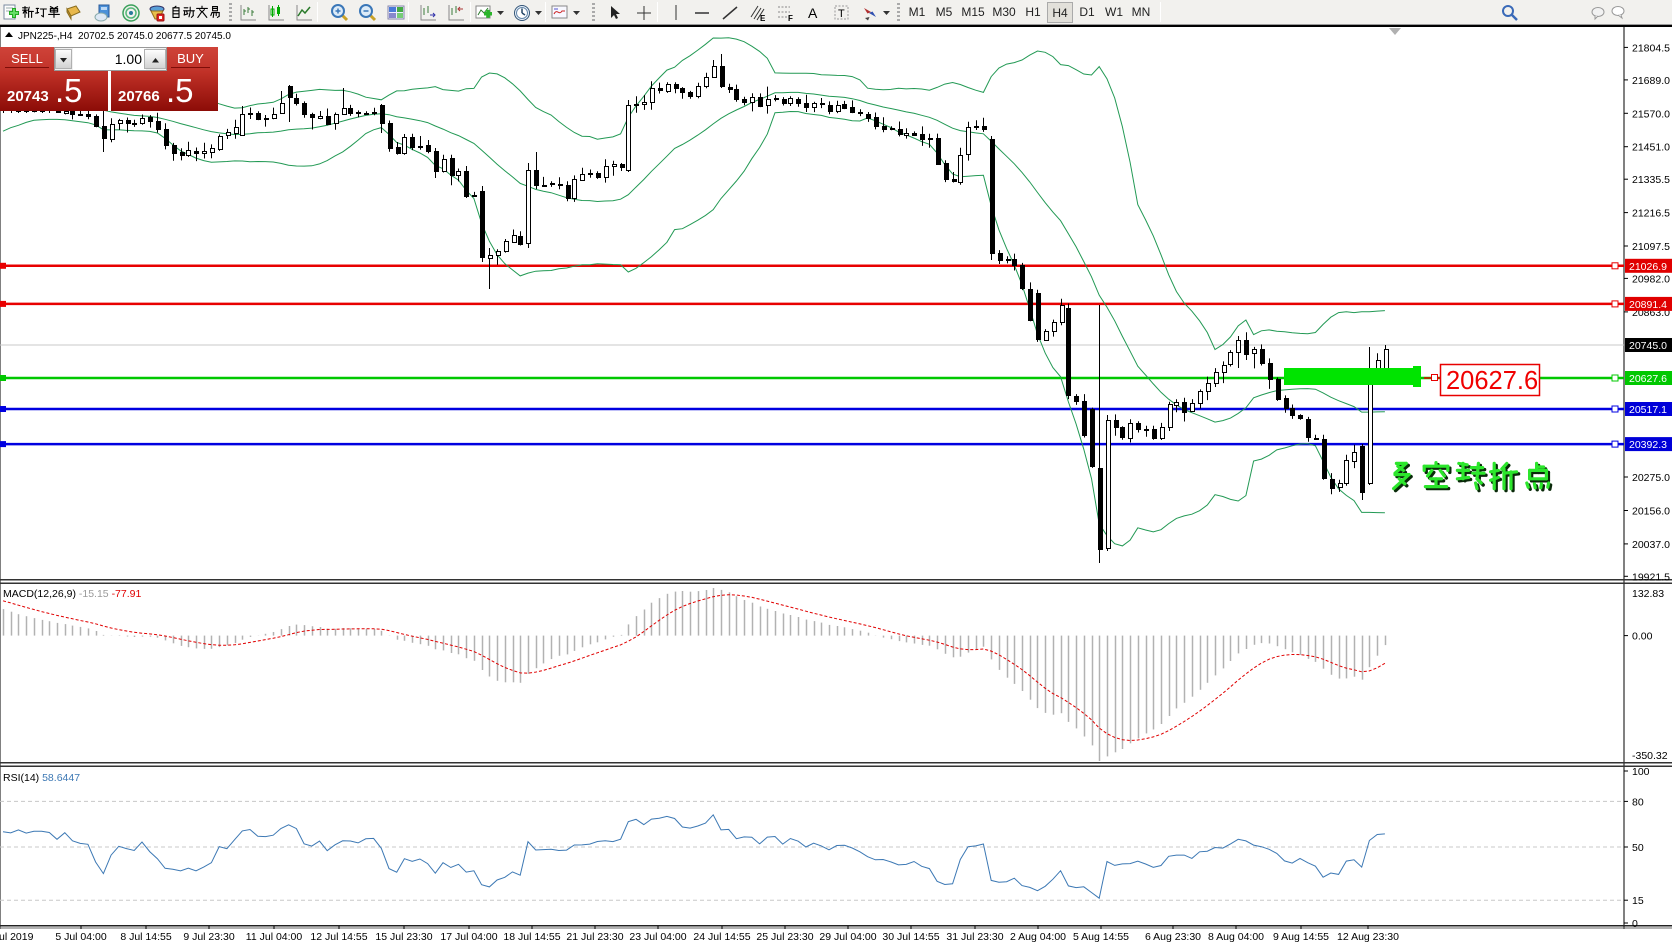  Describe the element at coordinates (209, 937) in the screenshot. I see `svg-text: 9 Jul 23:30` at that location.